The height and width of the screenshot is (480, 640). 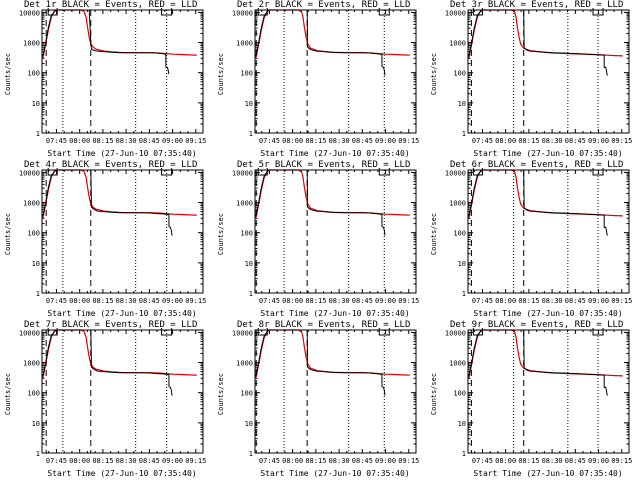 What do you see at coordinates (111, 325) in the screenshot?
I see `panel-title: Det 7r BLACK = Events, RED = LLD` at bounding box center [111, 325].